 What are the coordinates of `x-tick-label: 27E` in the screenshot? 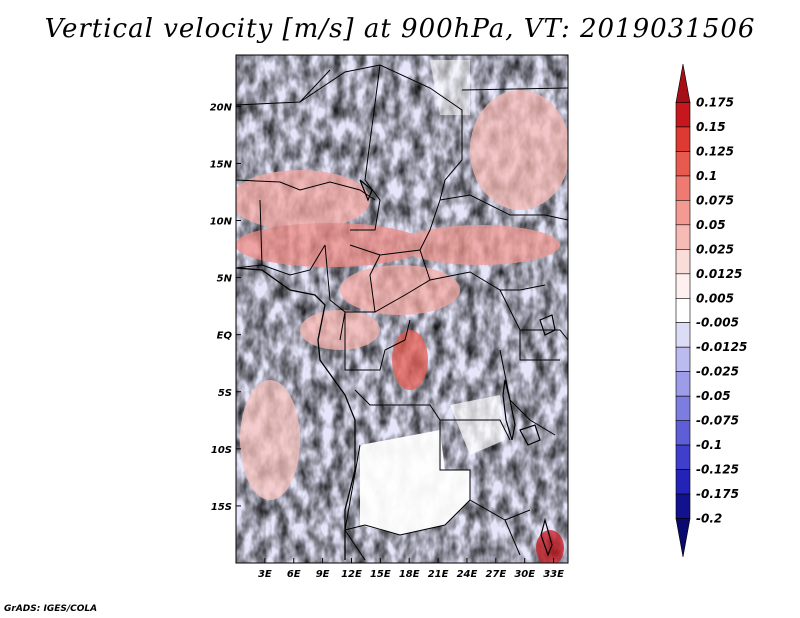 It's located at (495, 574).